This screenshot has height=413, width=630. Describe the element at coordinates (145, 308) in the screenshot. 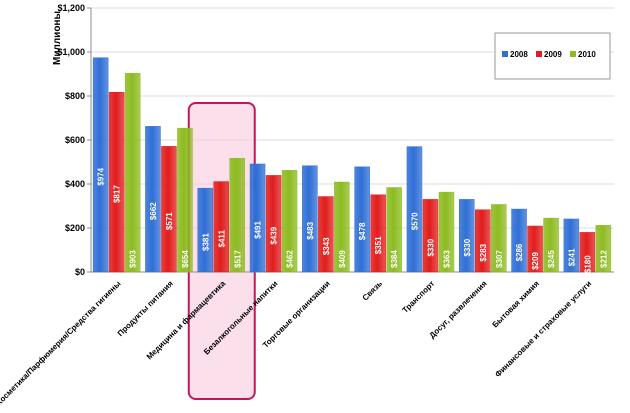

I see `x-tick-label: Продукты питания` at that location.